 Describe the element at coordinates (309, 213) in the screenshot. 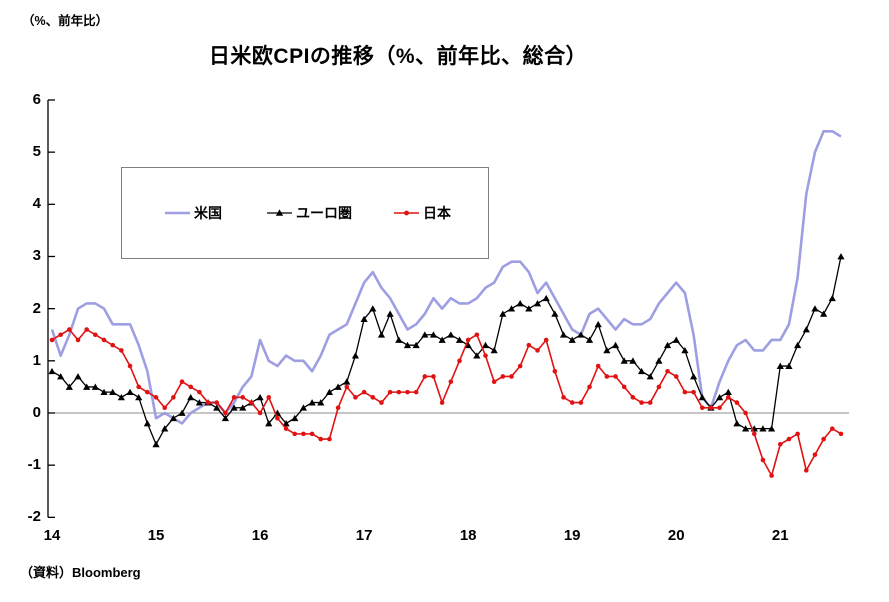

I see `legend-item-euro: ユーロ圏` at that location.